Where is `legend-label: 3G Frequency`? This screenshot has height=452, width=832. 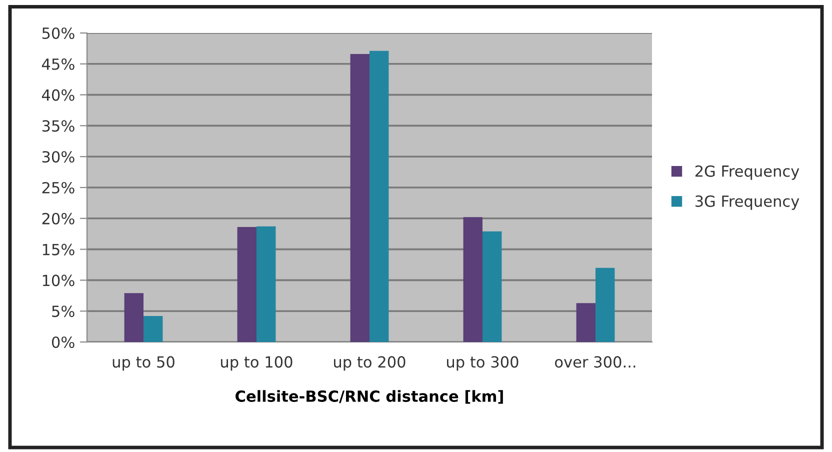 legend-label: 3G Frequency is located at coordinates (747, 202).